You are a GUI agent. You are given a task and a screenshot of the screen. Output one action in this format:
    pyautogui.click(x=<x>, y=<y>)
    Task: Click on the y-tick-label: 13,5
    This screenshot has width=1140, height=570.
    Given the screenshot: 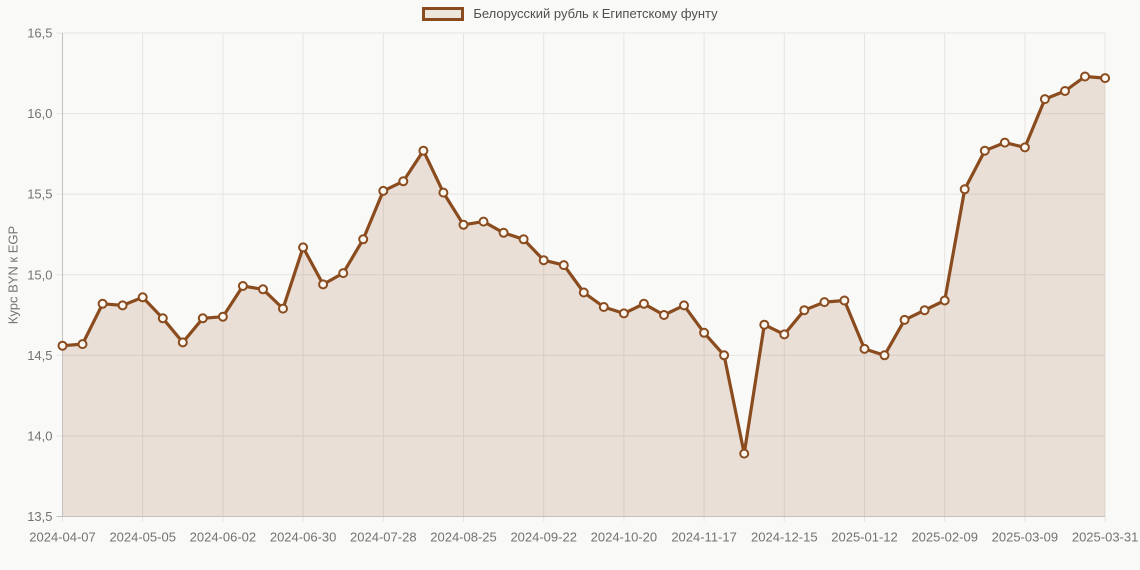 What is the action you would take?
    pyautogui.click(x=39, y=516)
    